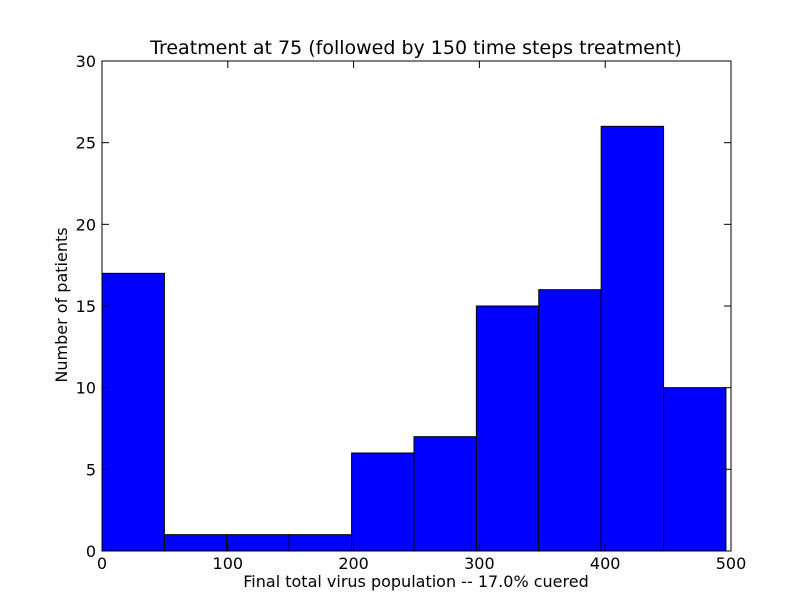 This screenshot has width=812, height=612. I want to click on x-tick-label: 300, so click(479, 563).